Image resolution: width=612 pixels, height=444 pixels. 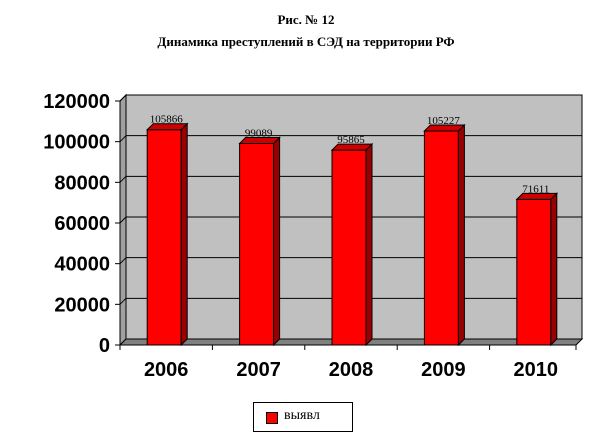 I want to click on y-tick-label: 60000, so click(x=82, y=224).